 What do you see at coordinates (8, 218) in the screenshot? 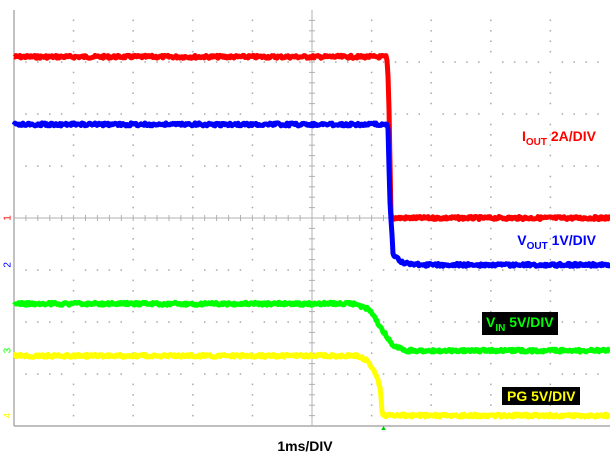
I see `channel-marker-iout: 1` at bounding box center [8, 218].